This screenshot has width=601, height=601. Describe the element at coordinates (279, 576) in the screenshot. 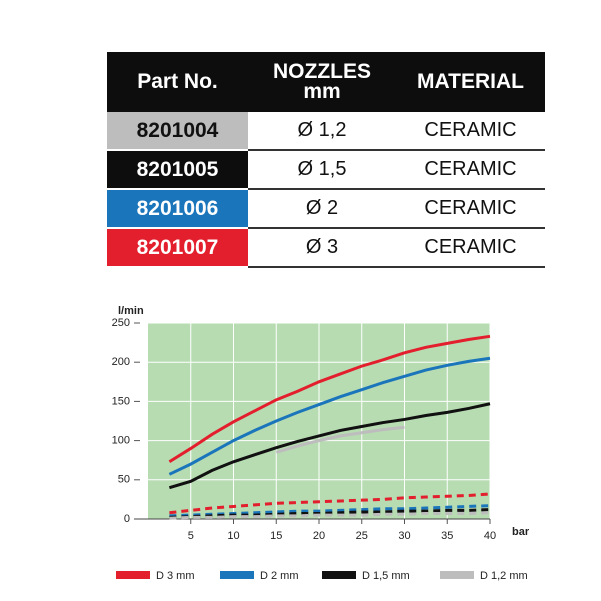

I see `legend-label: D 2 mm` at that location.